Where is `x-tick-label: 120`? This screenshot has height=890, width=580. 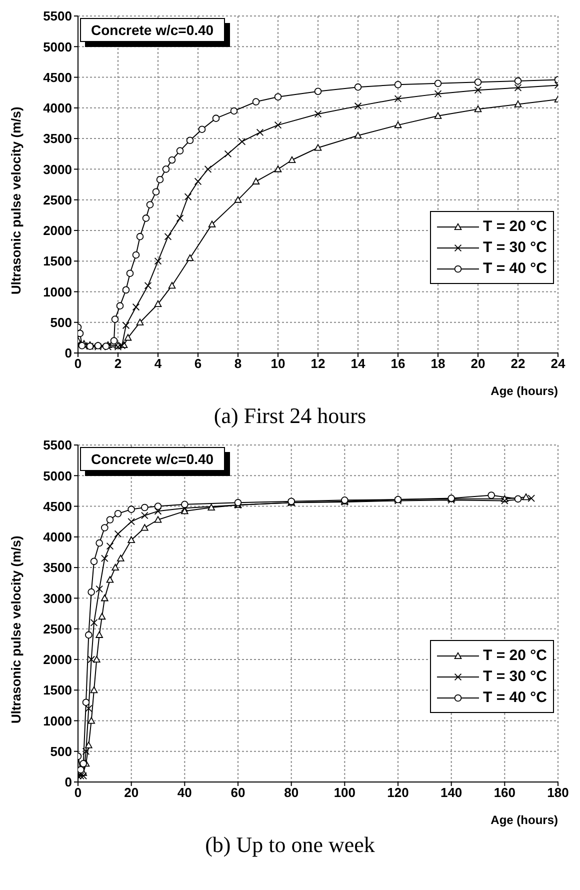
x-tick-label: 120 is located at coordinates (398, 792).